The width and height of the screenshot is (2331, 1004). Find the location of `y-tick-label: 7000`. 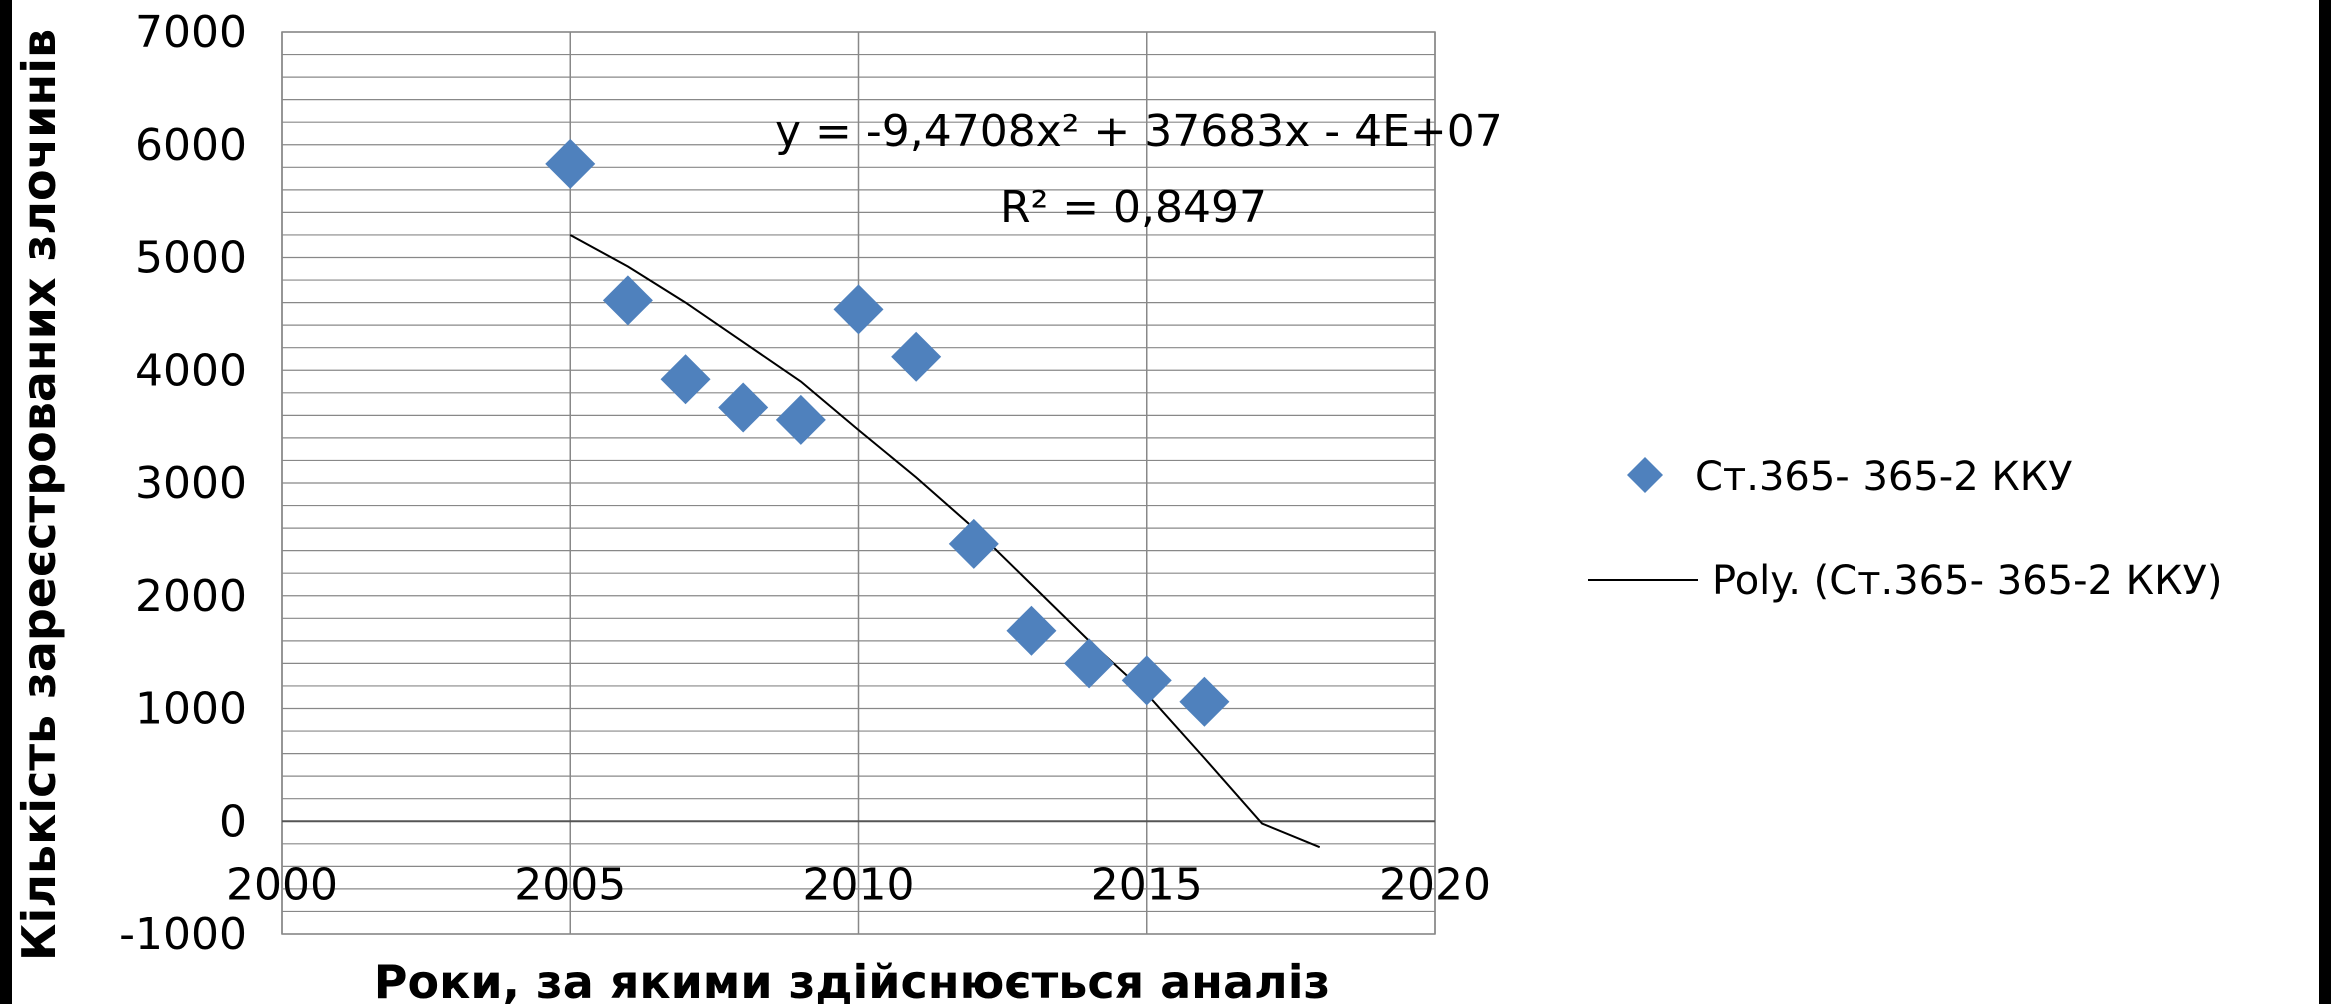

y-tick-label: 7000 is located at coordinates (191, 32).